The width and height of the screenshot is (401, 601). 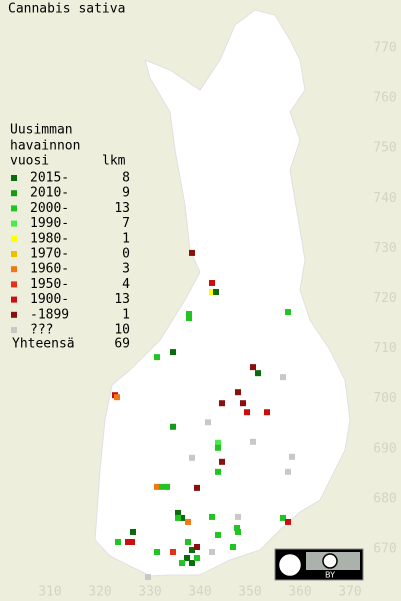 I want to click on license-text: BY, so click(x=330, y=575).